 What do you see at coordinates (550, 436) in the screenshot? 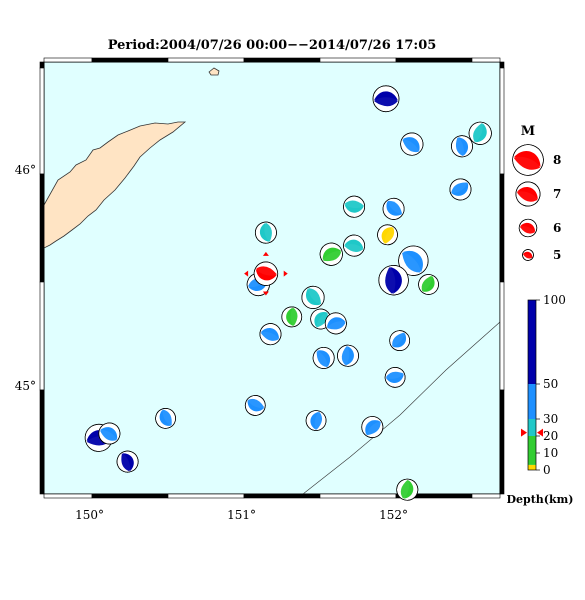
I see `depth-scale-label: 20` at bounding box center [550, 436].